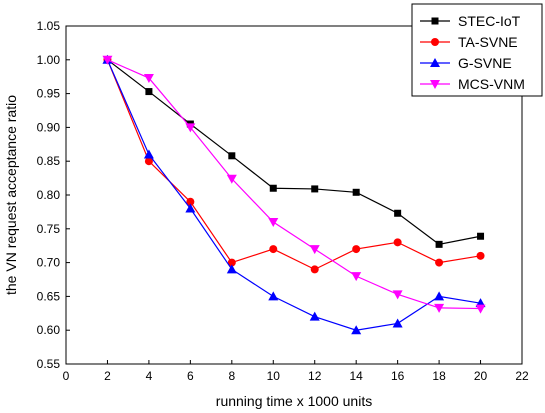 Image resolution: width=545 pixels, height=413 pixels. Describe the element at coordinates (481, 376) in the screenshot. I see `x-tick-label: 20` at that location.